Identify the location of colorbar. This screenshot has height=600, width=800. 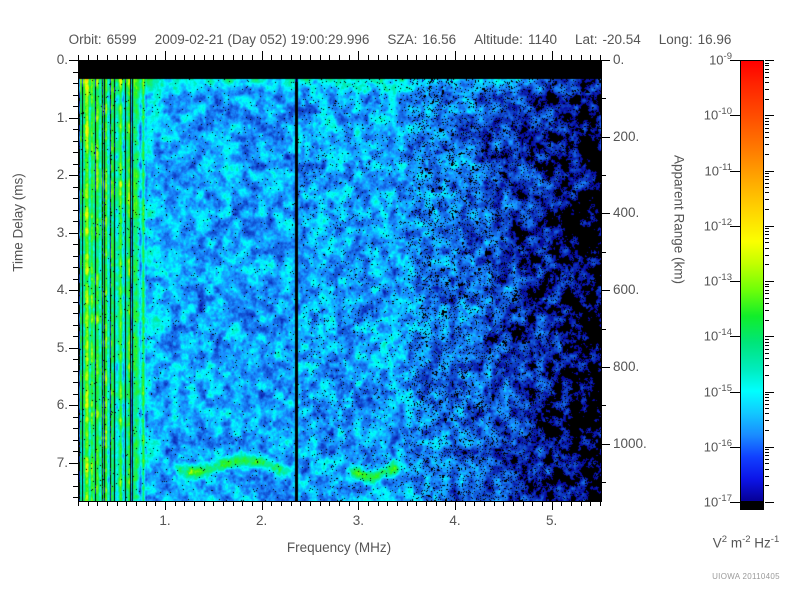
(752, 285).